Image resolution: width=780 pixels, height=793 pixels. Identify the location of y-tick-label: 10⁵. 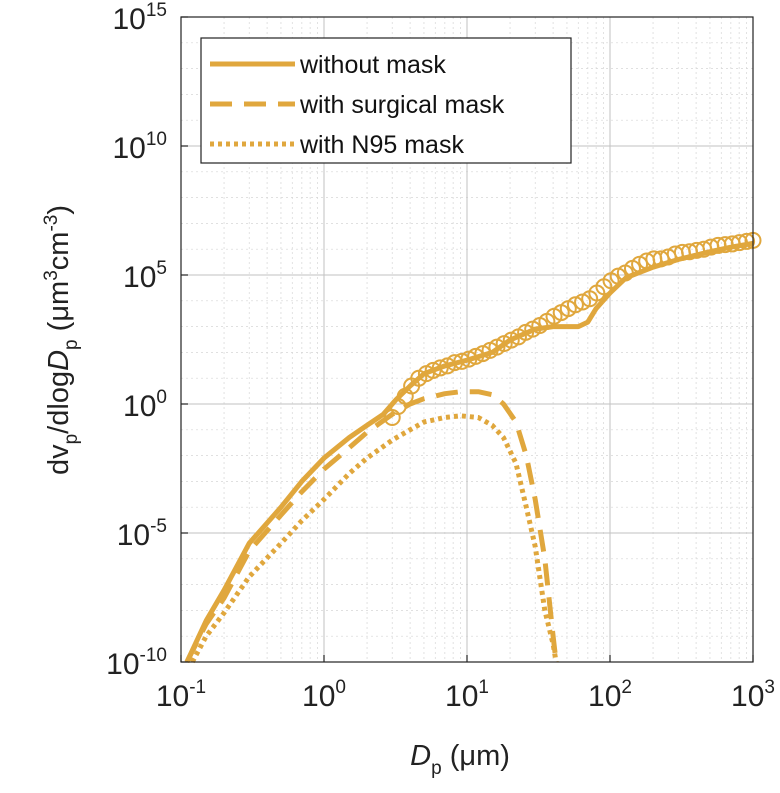
(145, 276).